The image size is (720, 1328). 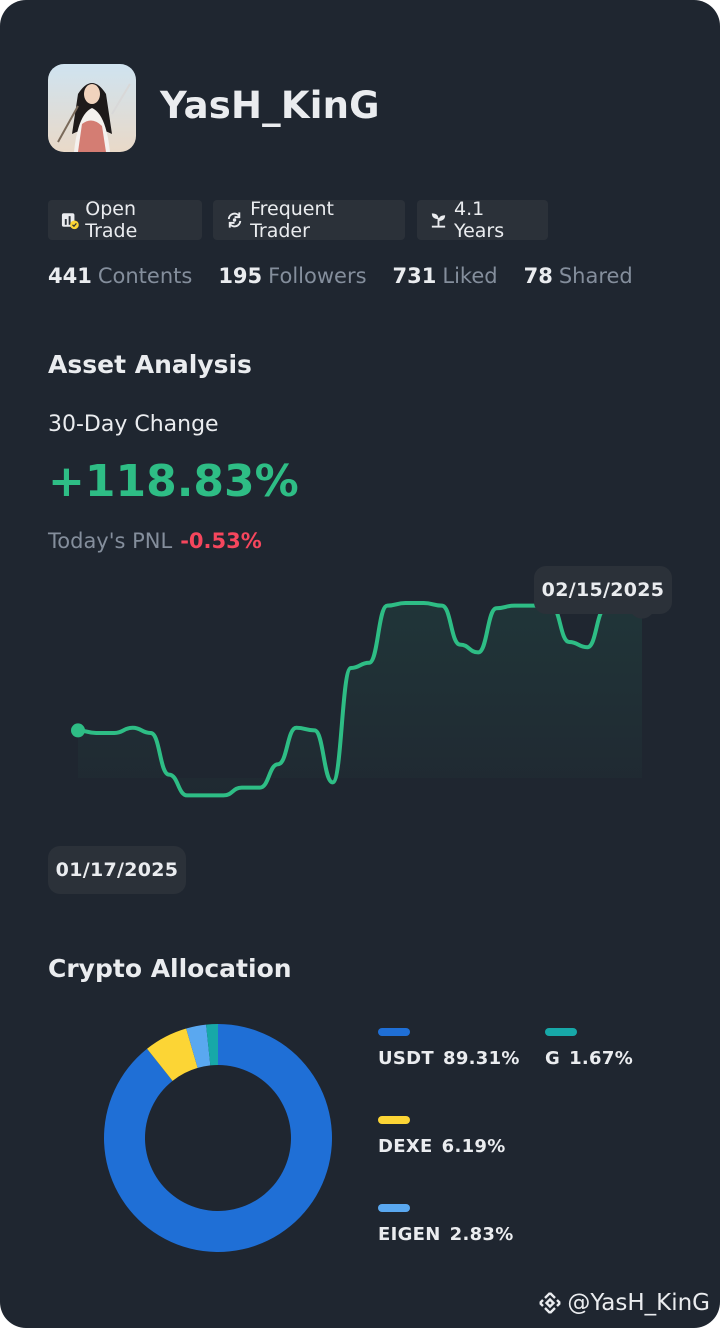 What do you see at coordinates (414, 276) in the screenshot?
I see `stat-value: 731` at bounding box center [414, 276].